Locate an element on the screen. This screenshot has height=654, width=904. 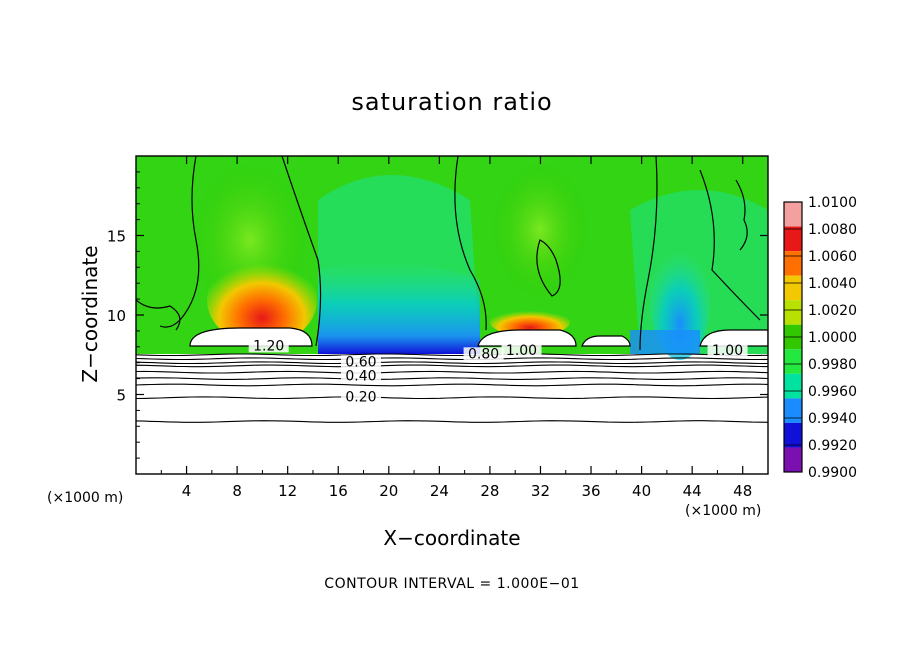
colorbar-level-label: 0.9960 is located at coordinates (832, 392).